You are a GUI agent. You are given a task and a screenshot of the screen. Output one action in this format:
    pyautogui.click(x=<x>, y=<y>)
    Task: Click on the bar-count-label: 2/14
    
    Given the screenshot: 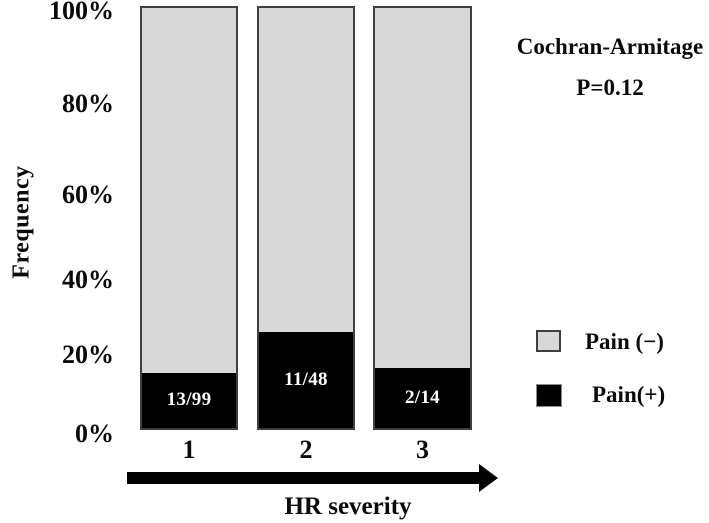 What is the action you would take?
    pyautogui.click(x=422, y=397)
    